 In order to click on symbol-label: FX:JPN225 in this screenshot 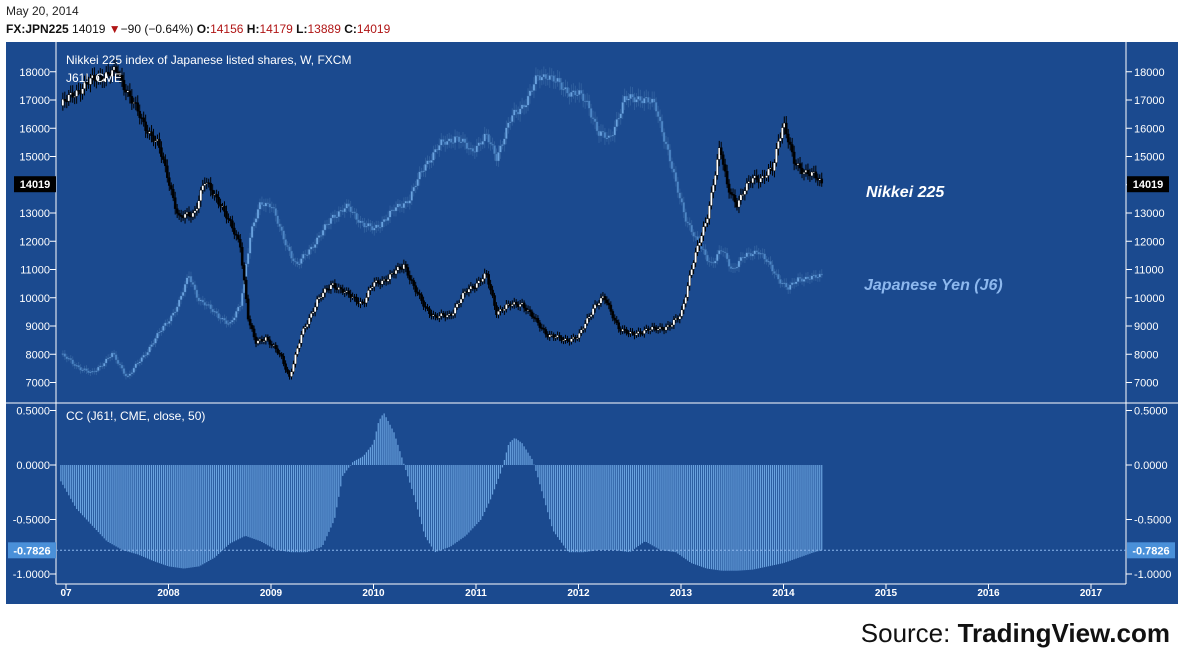, I will do `click(37, 29)`.